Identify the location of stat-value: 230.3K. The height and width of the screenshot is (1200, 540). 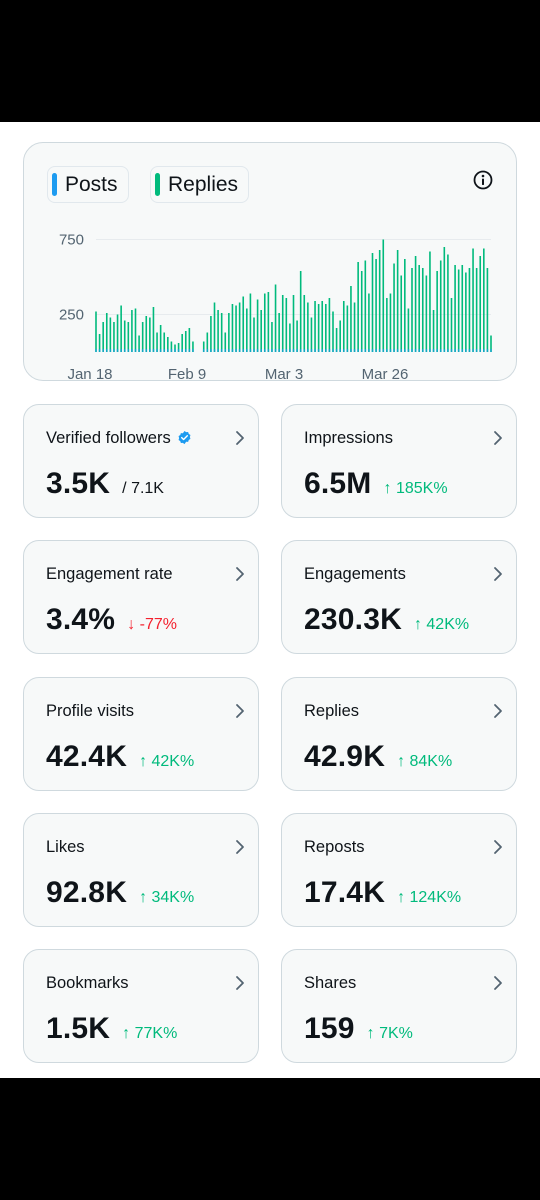
(353, 619).